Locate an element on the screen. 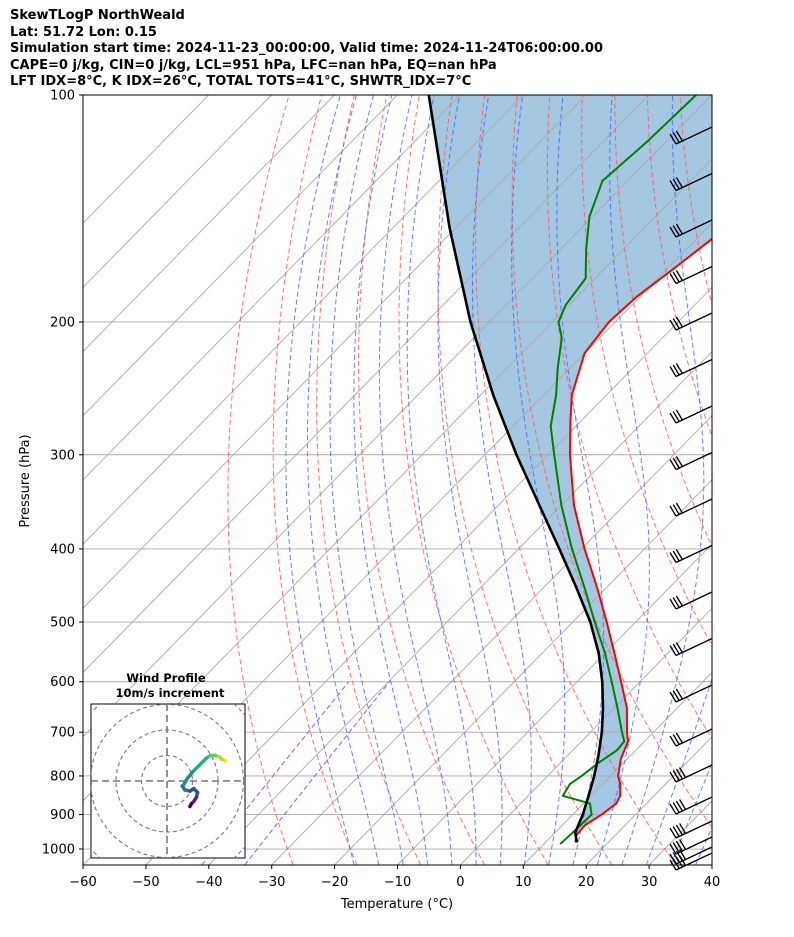  x-tick-label: −50 is located at coordinates (145, 882).